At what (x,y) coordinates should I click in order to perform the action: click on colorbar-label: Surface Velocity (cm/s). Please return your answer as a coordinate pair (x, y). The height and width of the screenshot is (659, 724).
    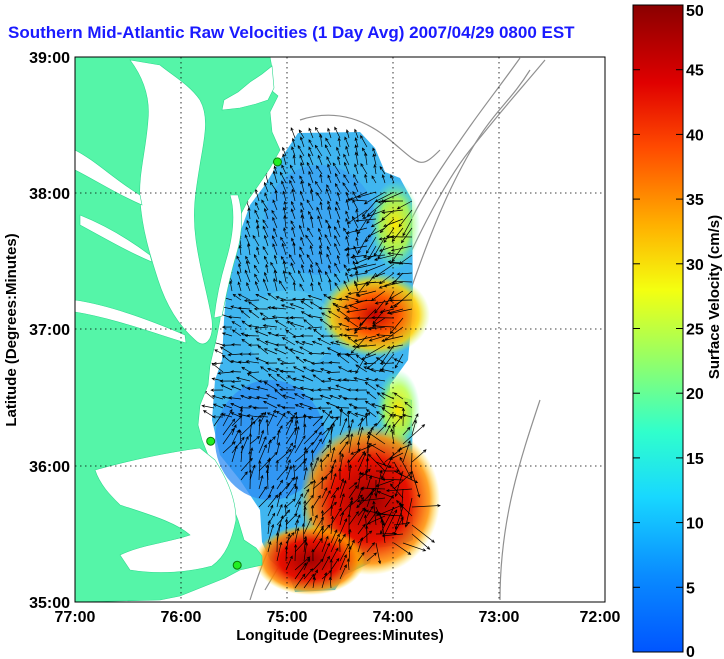
    Looking at the image, I should click on (714, 297).